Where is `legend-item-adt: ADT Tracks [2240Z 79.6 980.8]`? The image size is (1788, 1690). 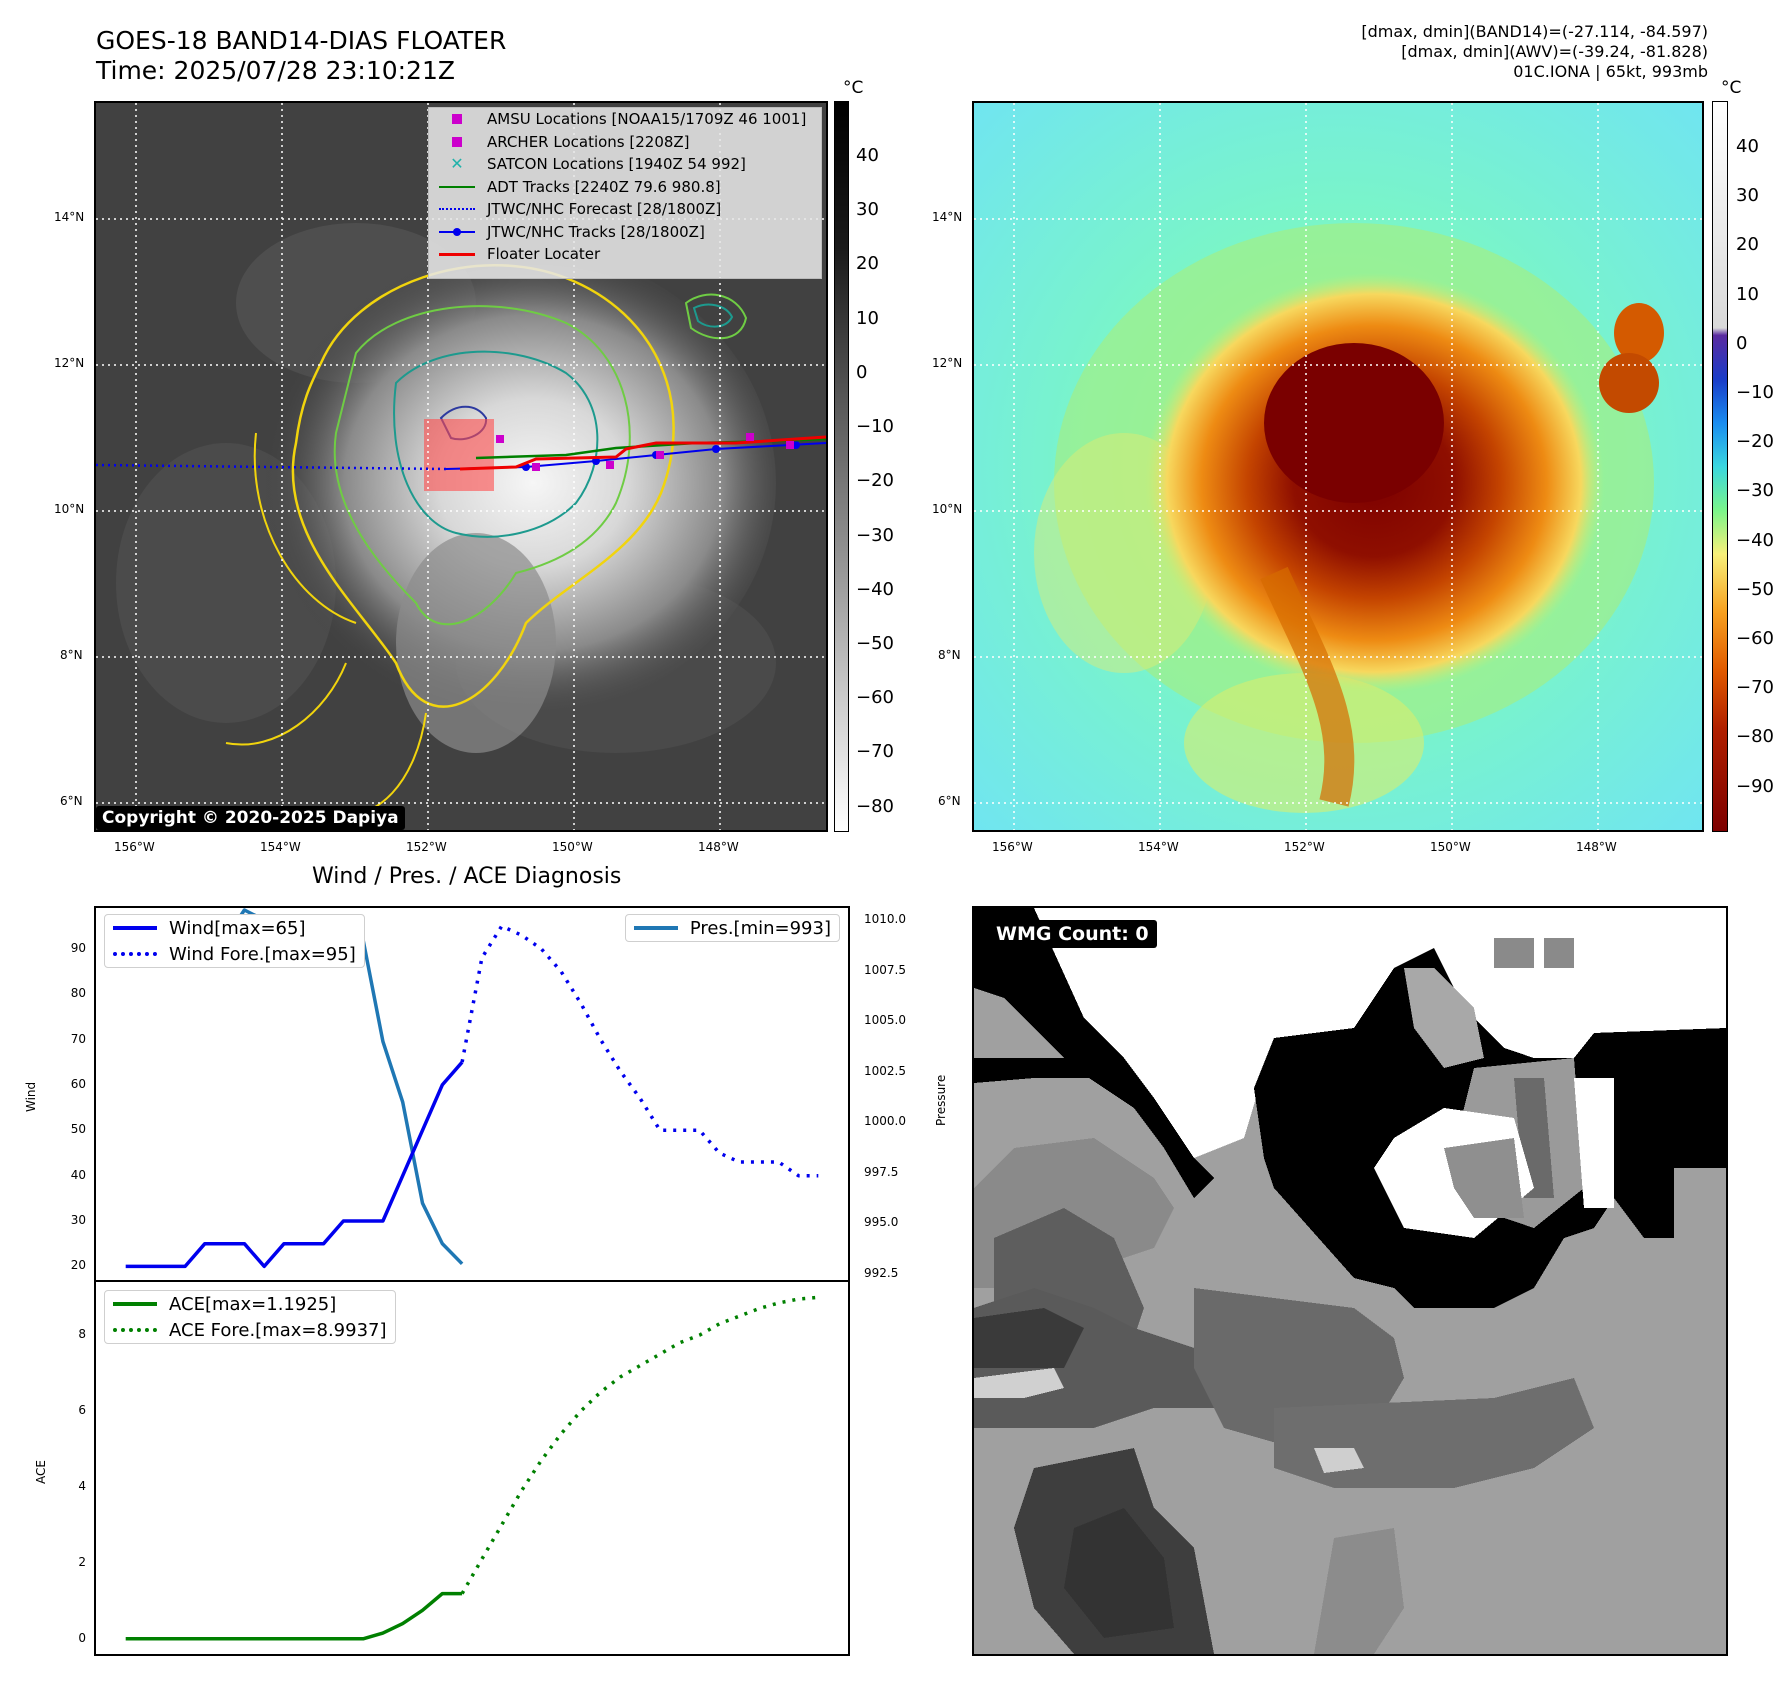
legend-item-adt: ADT Tracks [2240Z 79.6 980.8] is located at coordinates (625, 187).